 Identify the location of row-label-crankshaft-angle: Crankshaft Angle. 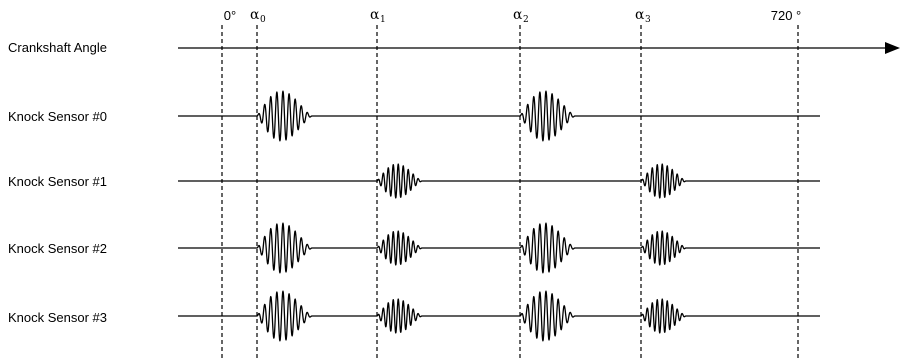
(57, 47).